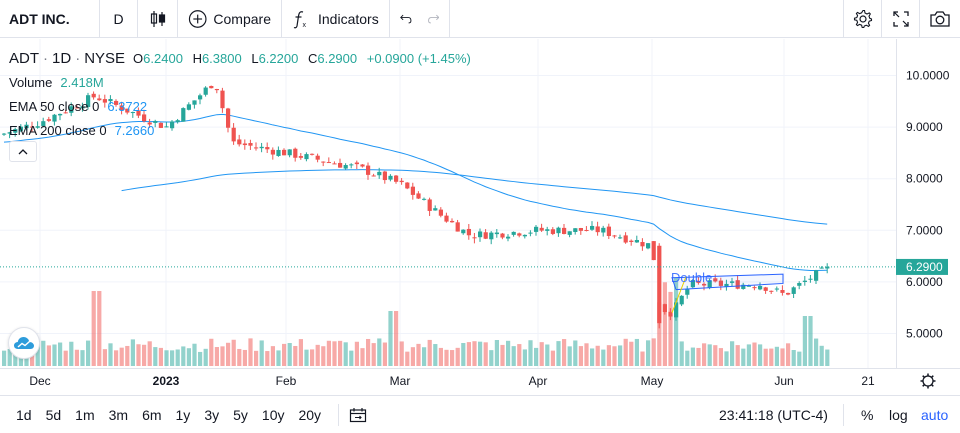 The image size is (960, 433). What do you see at coordinates (773, 414) in the screenshot?
I see `clock-timezone-button: 23:41:18 (UTC-4)` at bounding box center [773, 414].